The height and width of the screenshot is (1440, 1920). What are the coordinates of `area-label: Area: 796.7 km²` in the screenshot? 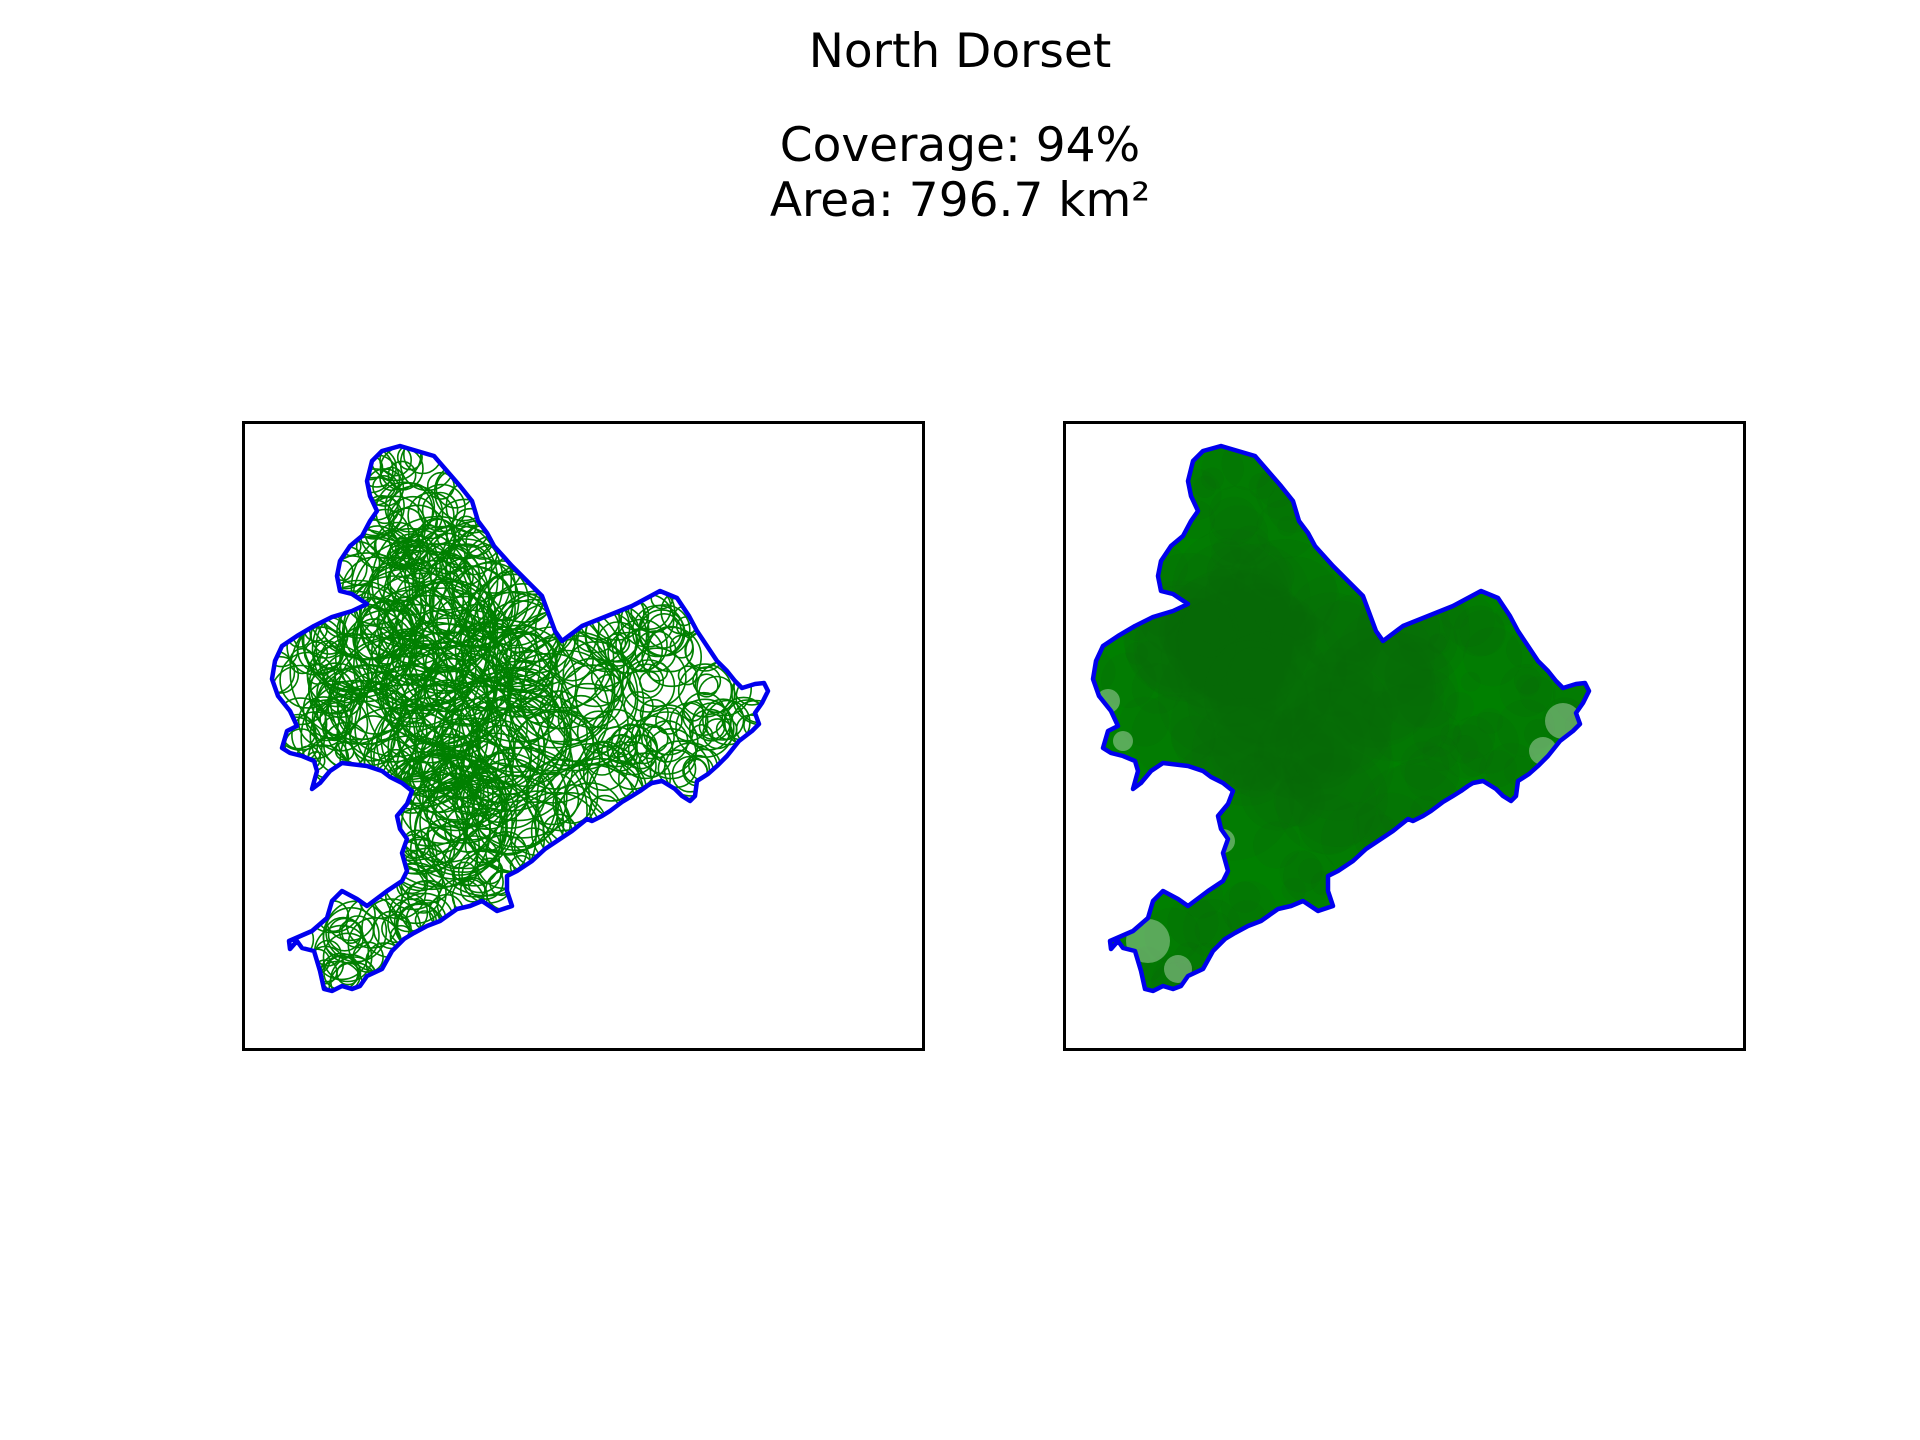 It's located at (960, 200).